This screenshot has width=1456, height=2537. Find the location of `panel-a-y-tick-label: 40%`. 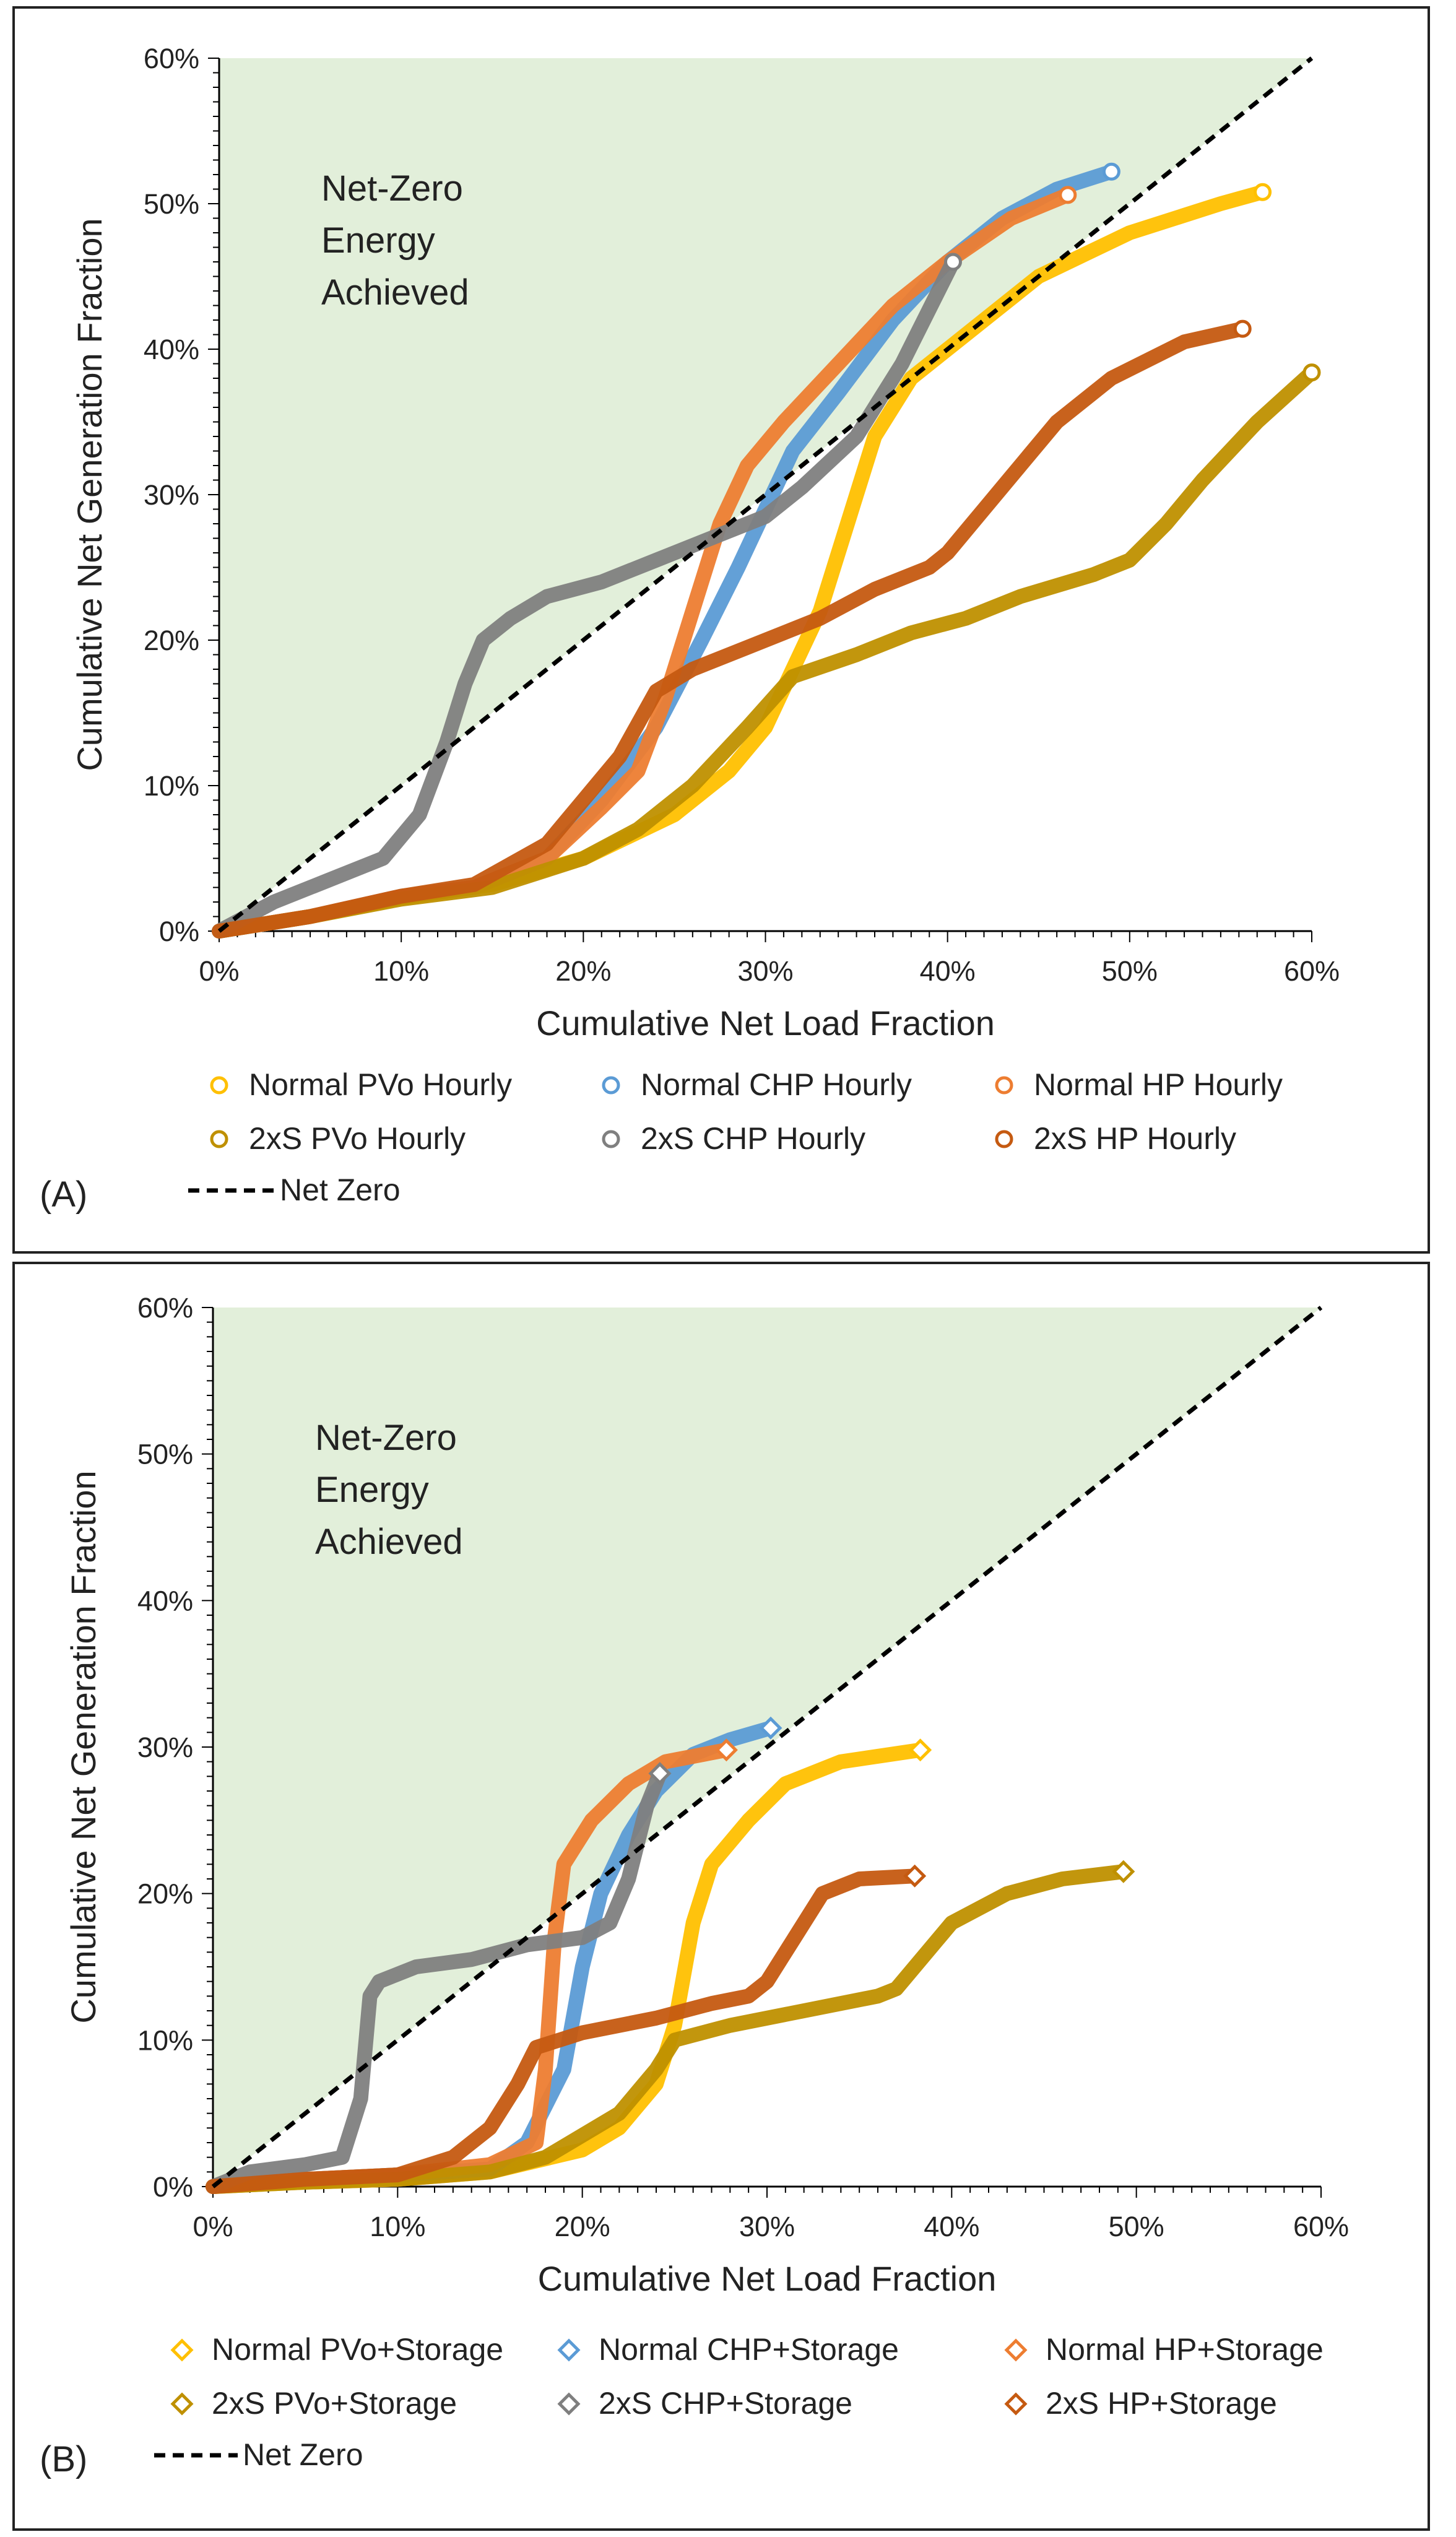

panel-a-y-tick-label: 40% is located at coordinates (171, 349).